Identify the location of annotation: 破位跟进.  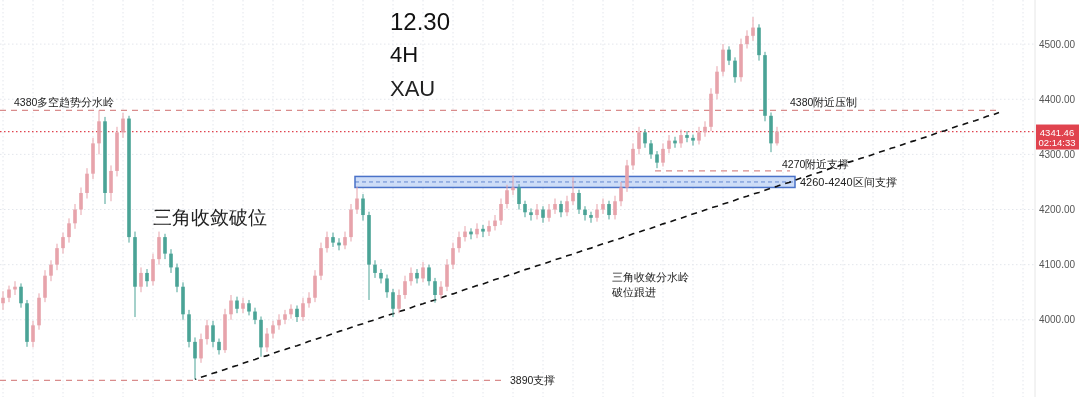
(634, 292).